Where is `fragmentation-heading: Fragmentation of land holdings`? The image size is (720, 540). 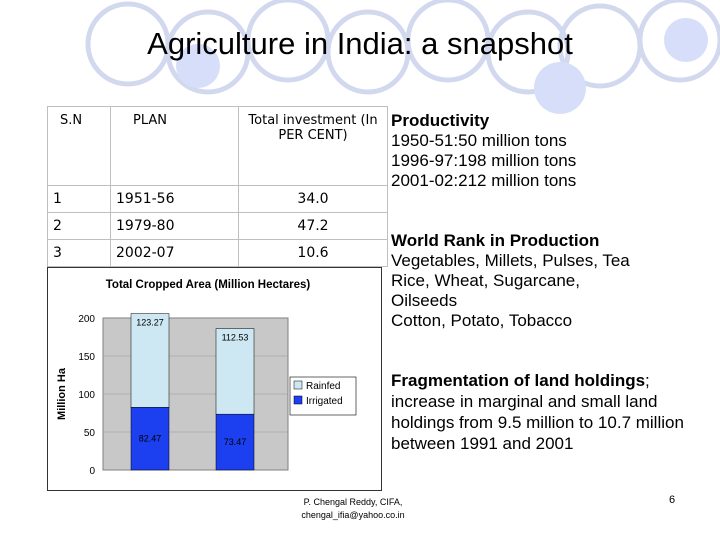 fragmentation-heading: Fragmentation of land holdings is located at coordinates (518, 380).